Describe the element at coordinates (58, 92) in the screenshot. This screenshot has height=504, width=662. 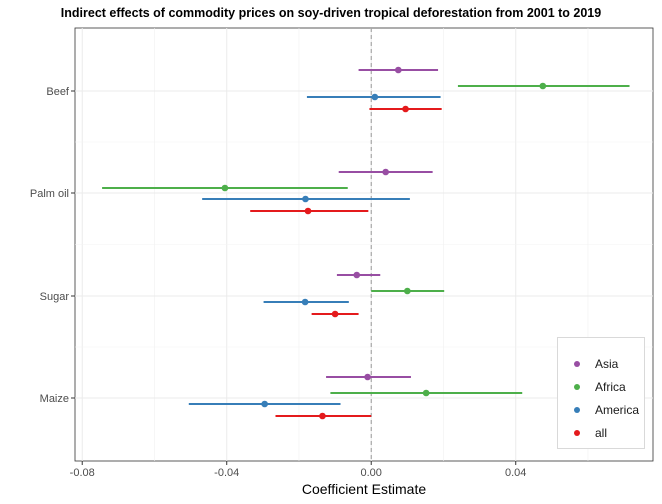
I see `y-tick-label: Beef` at that location.